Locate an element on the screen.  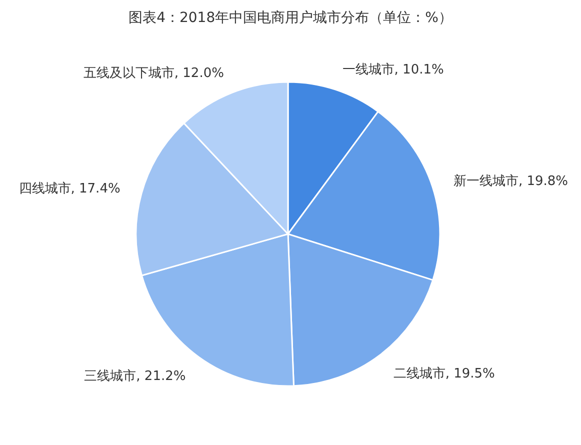
chart-title: 图表4：2018年中国电商用户城市分布（单位：%） is located at coordinates (290, 18).